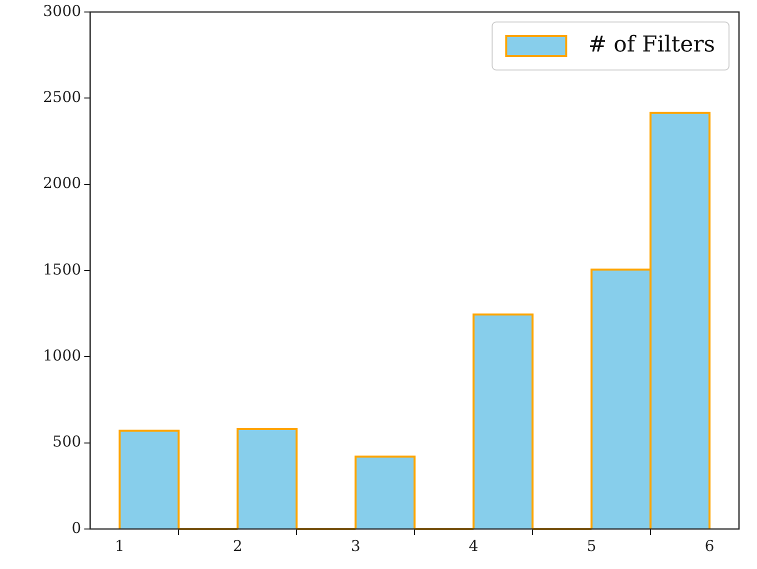  What do you see at coordinates (473, 545) in the screenshot?
I see `x-tick-label: 4` at bounding box center [473, 545].